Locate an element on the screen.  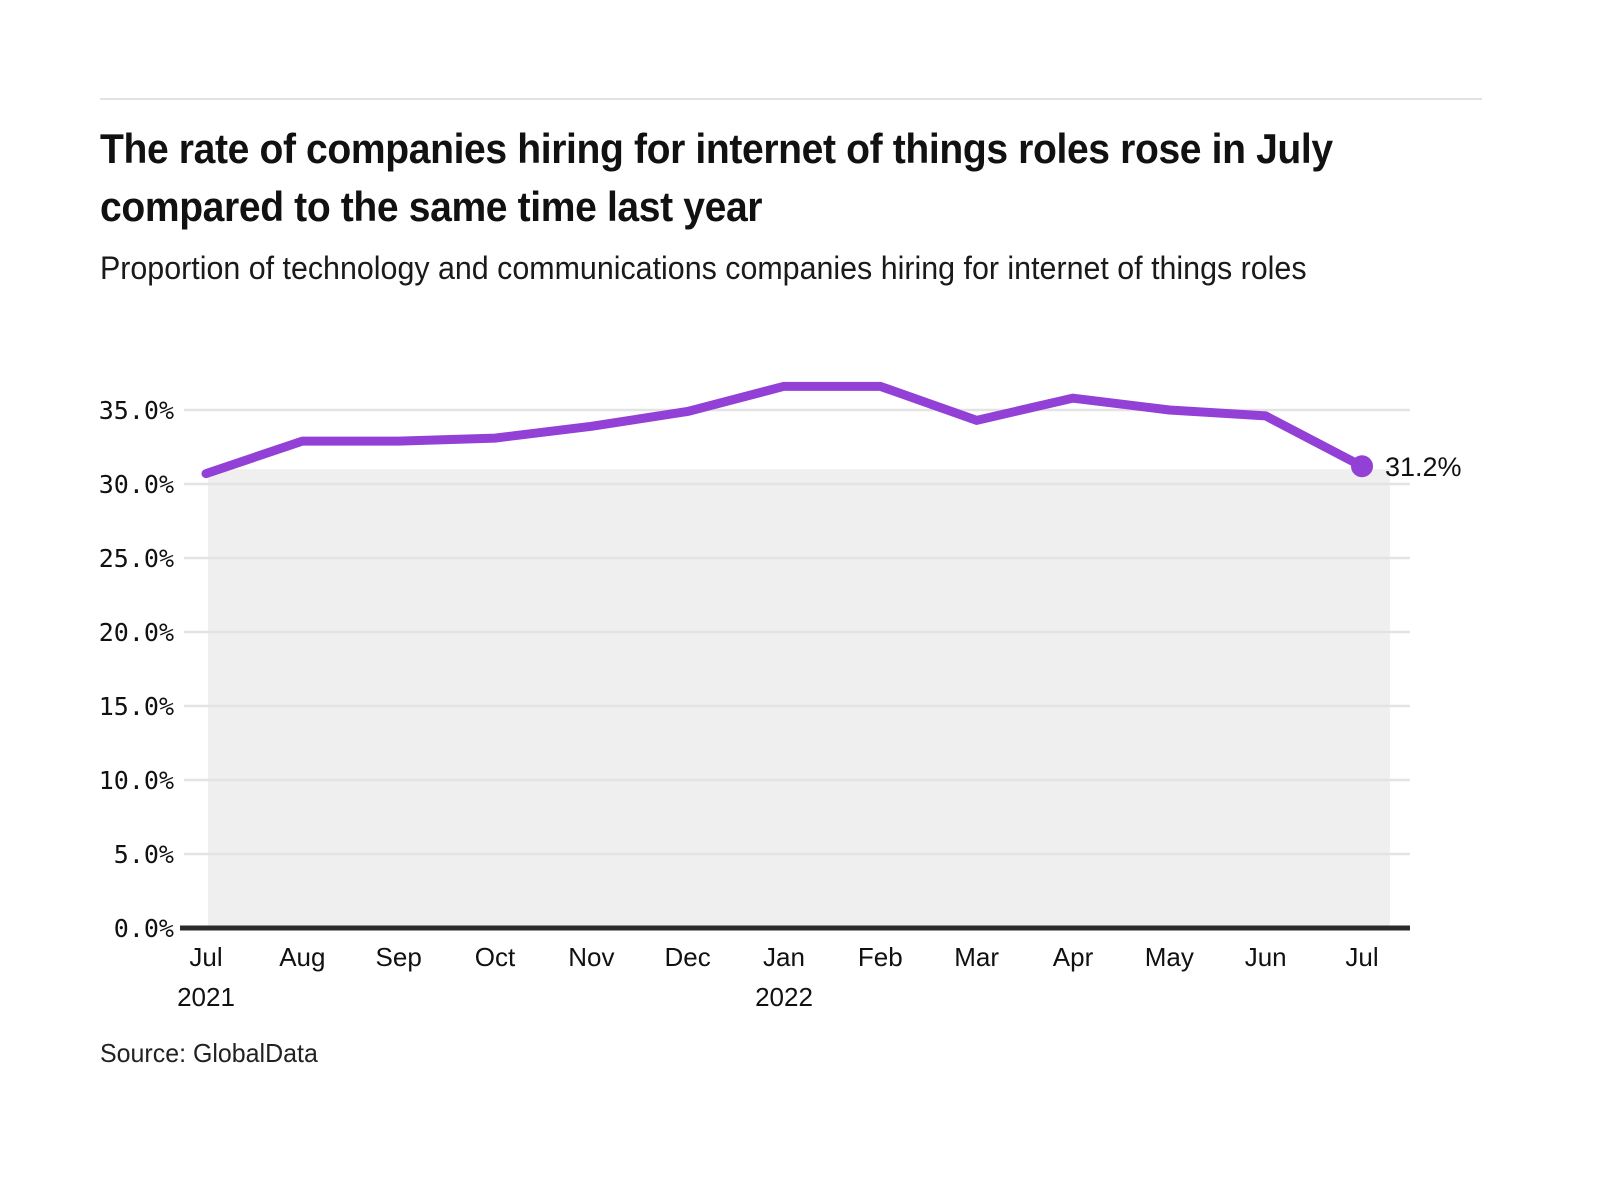
x-axis-tick-label: Feb is located at coordinates (880, 957).